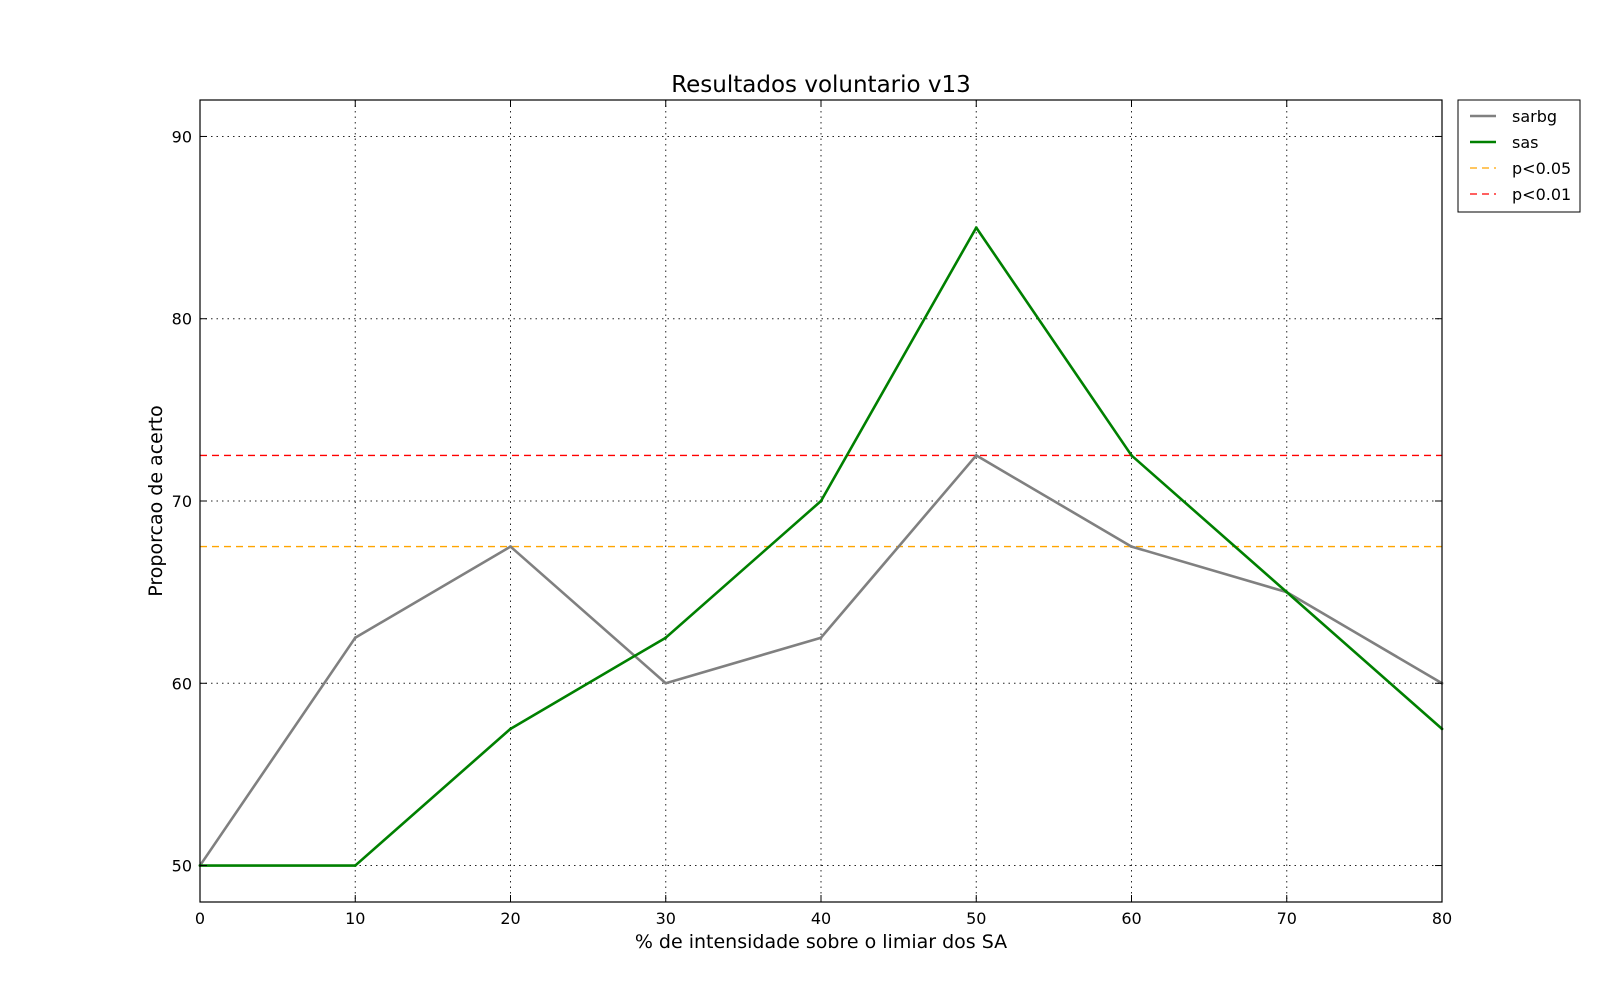  I want to click on y-tick-label: 60, so click(182, 683).